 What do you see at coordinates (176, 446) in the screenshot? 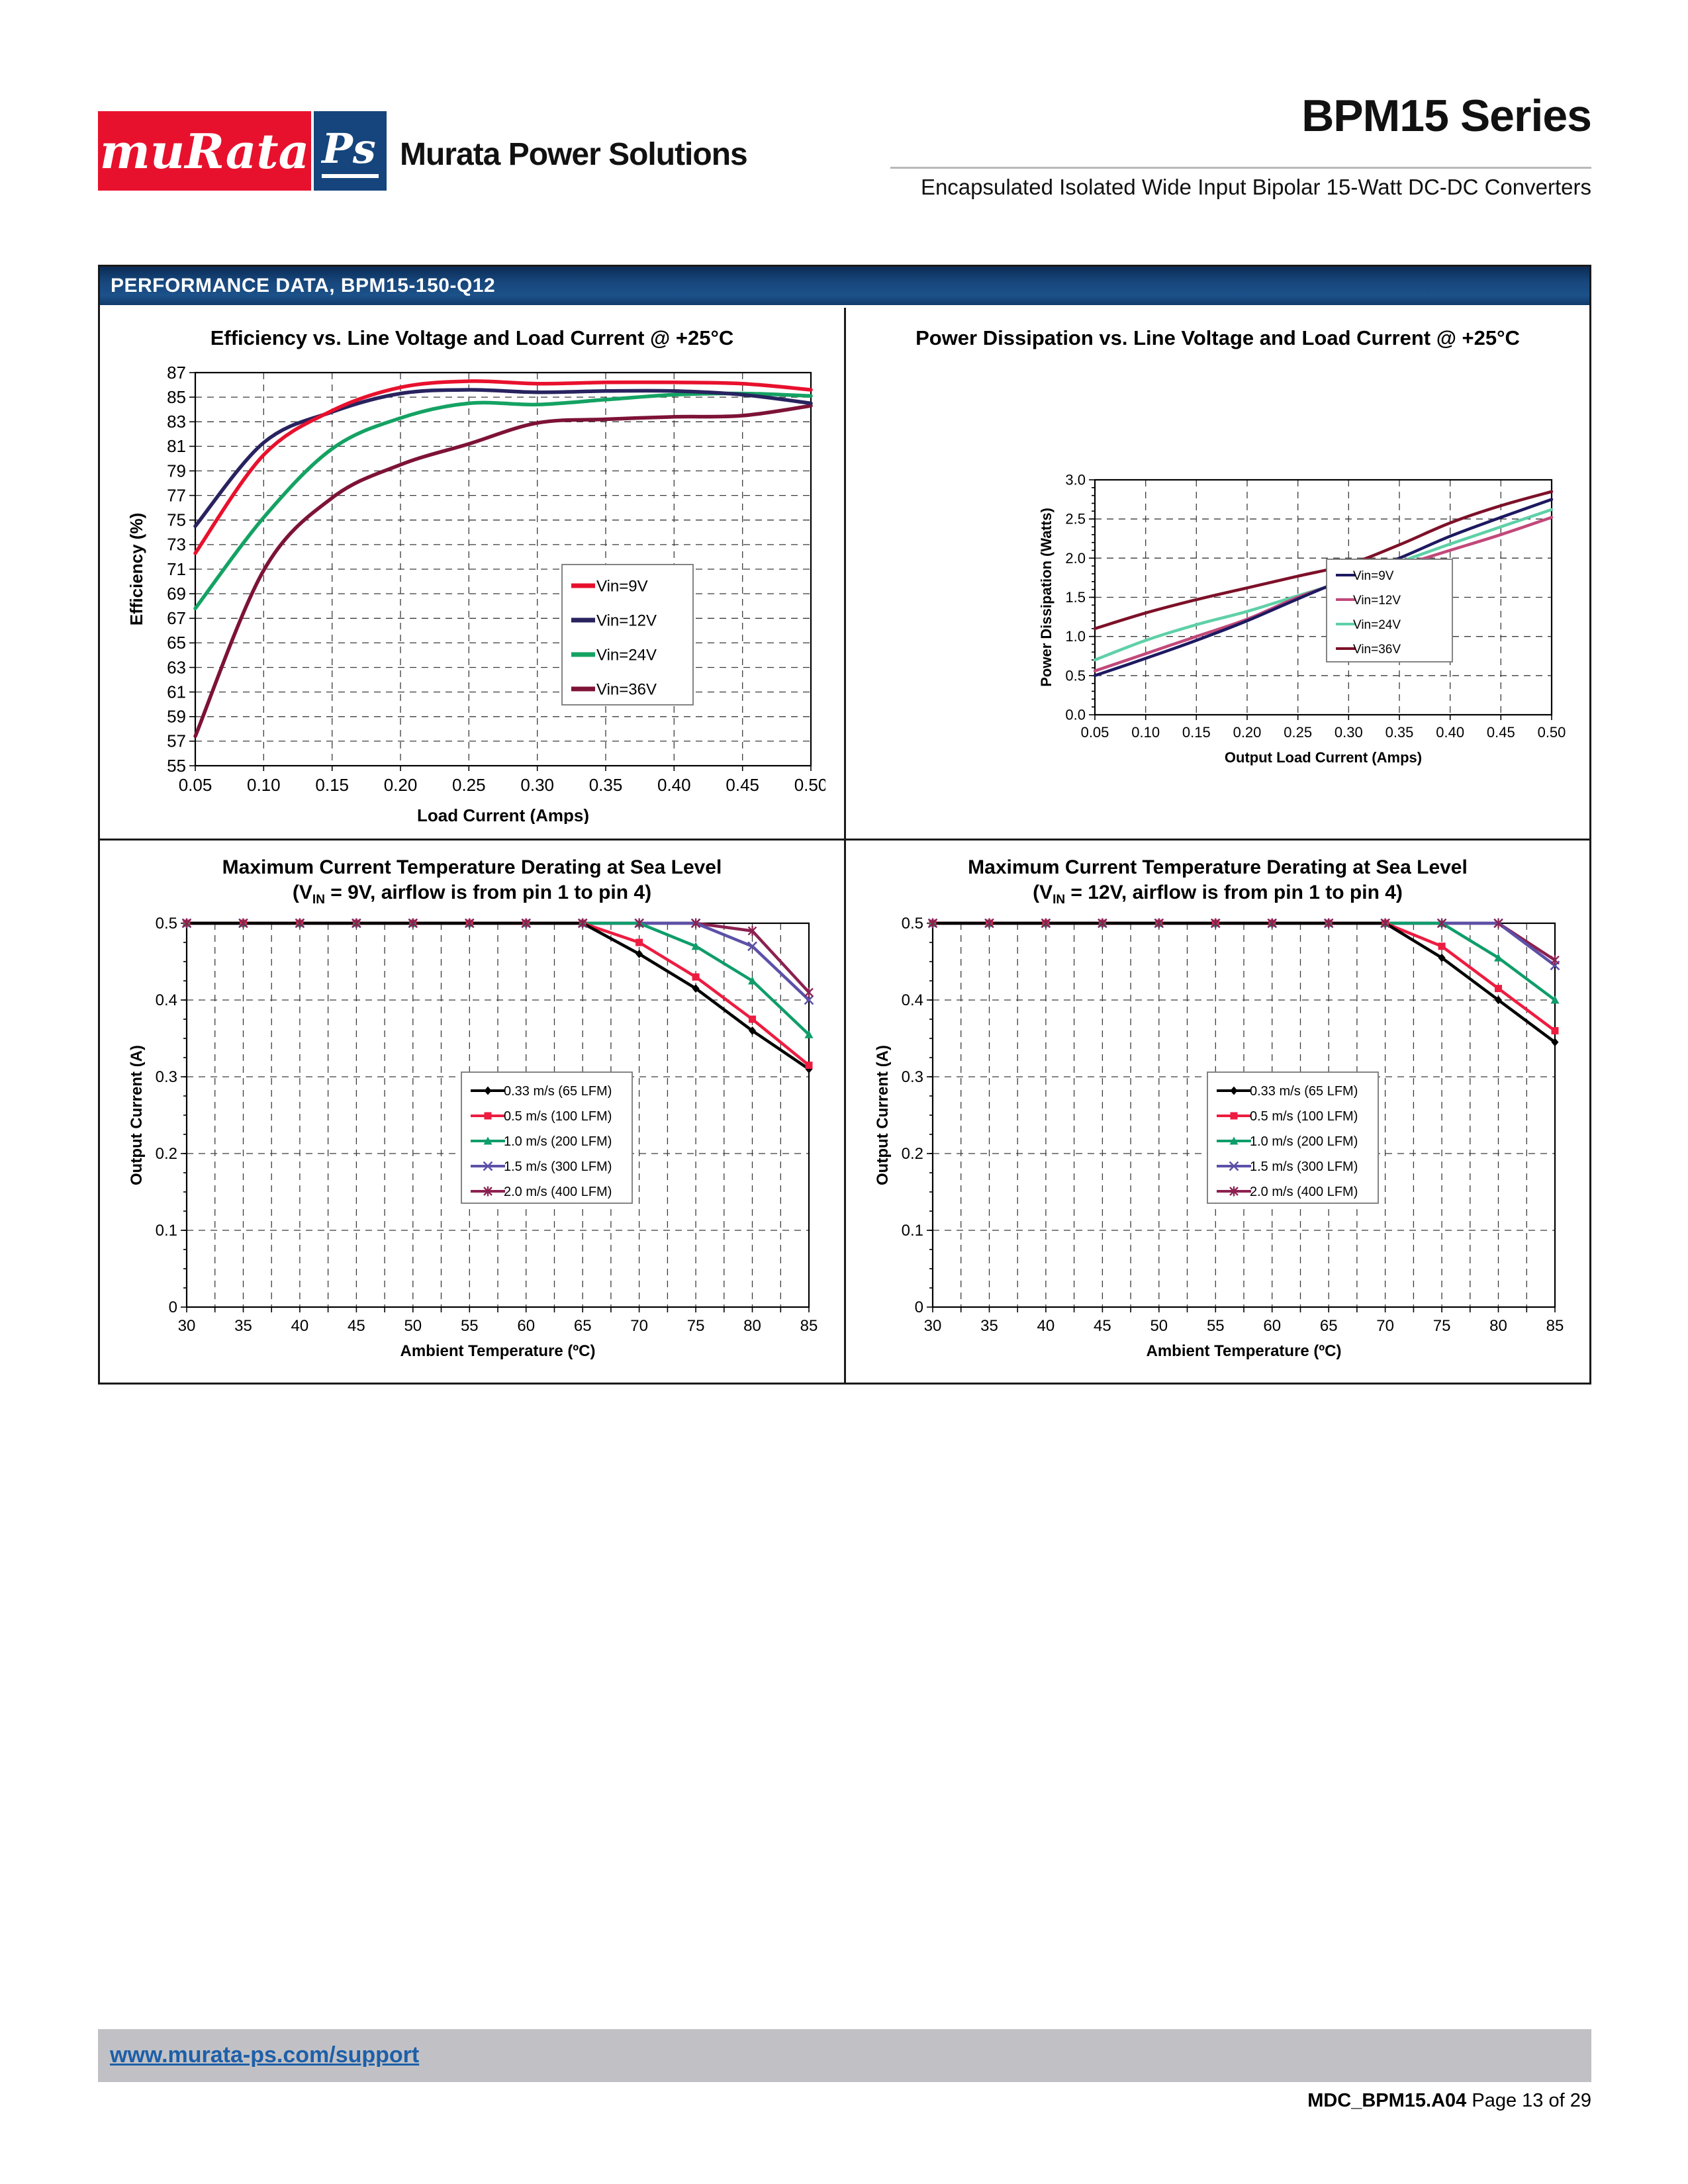
I see `svg-text: 81` at bounding box center [176, 446].